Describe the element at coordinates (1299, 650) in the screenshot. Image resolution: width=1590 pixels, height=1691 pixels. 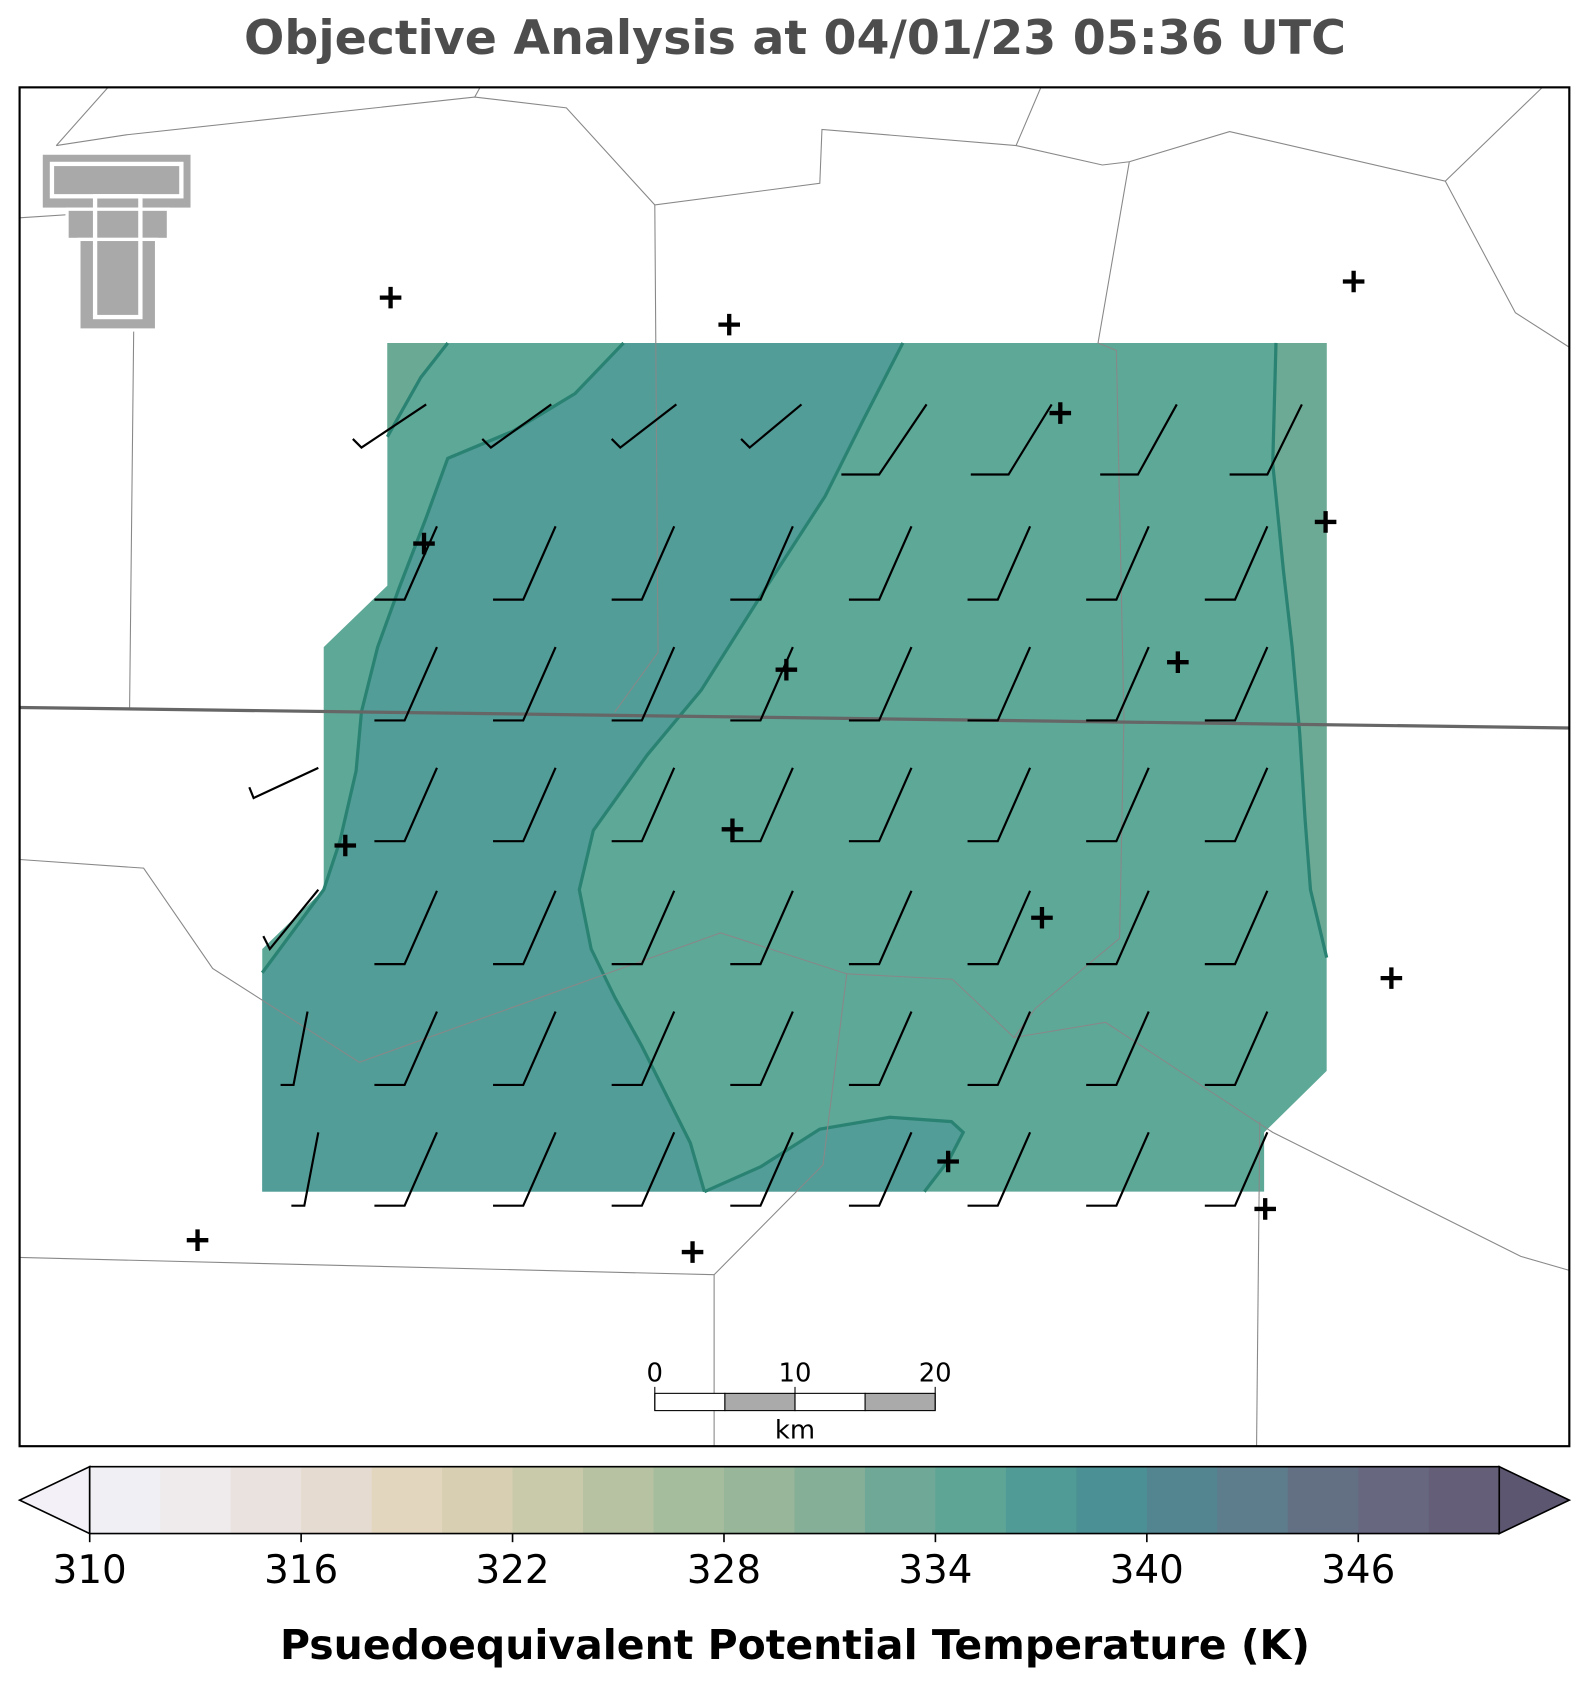
I see `fill-lighter-e` at that location.